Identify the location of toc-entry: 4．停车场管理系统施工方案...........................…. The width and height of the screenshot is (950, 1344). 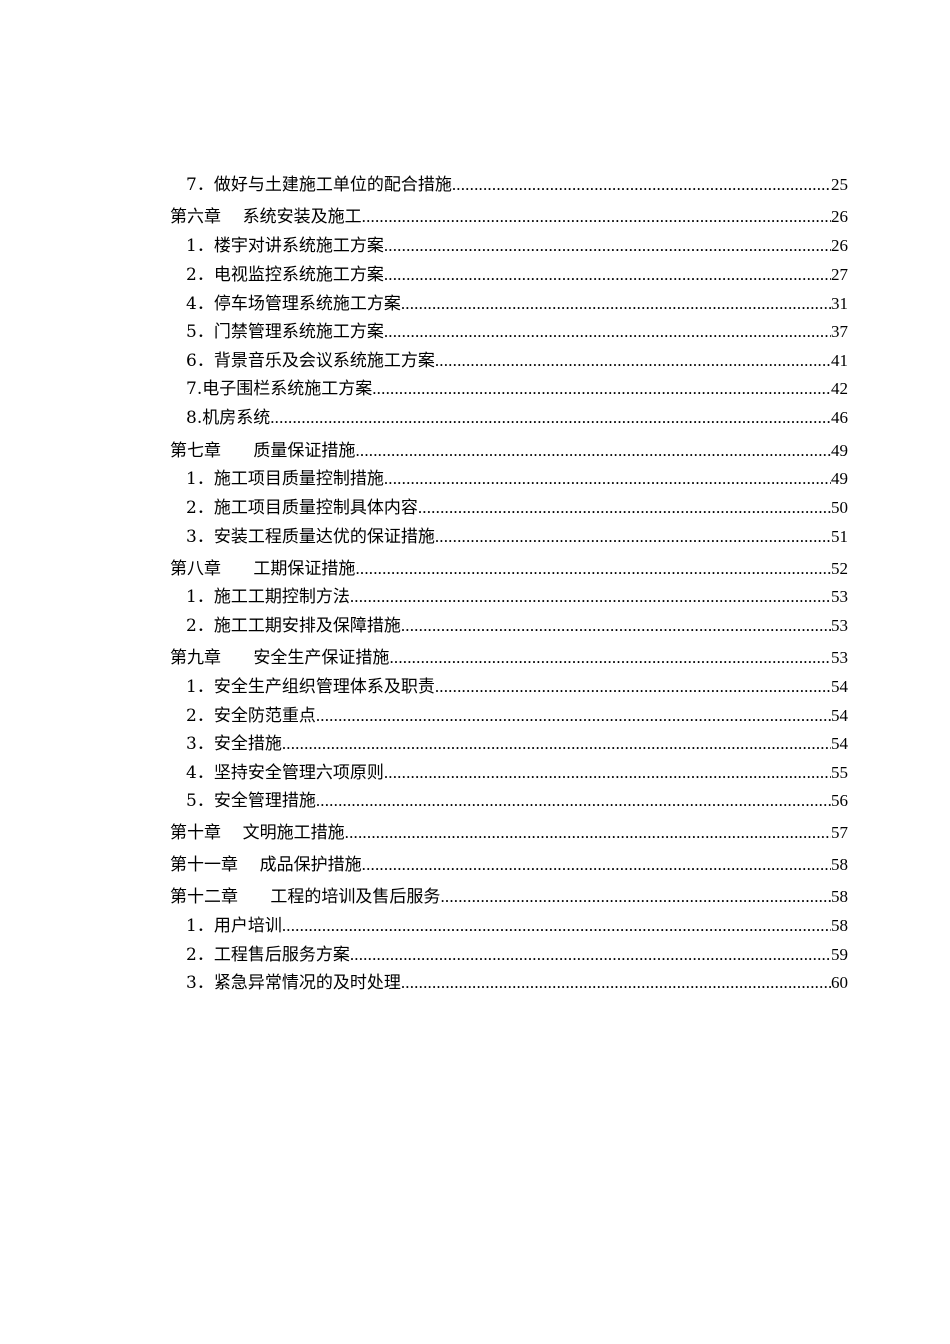
(517, 304).